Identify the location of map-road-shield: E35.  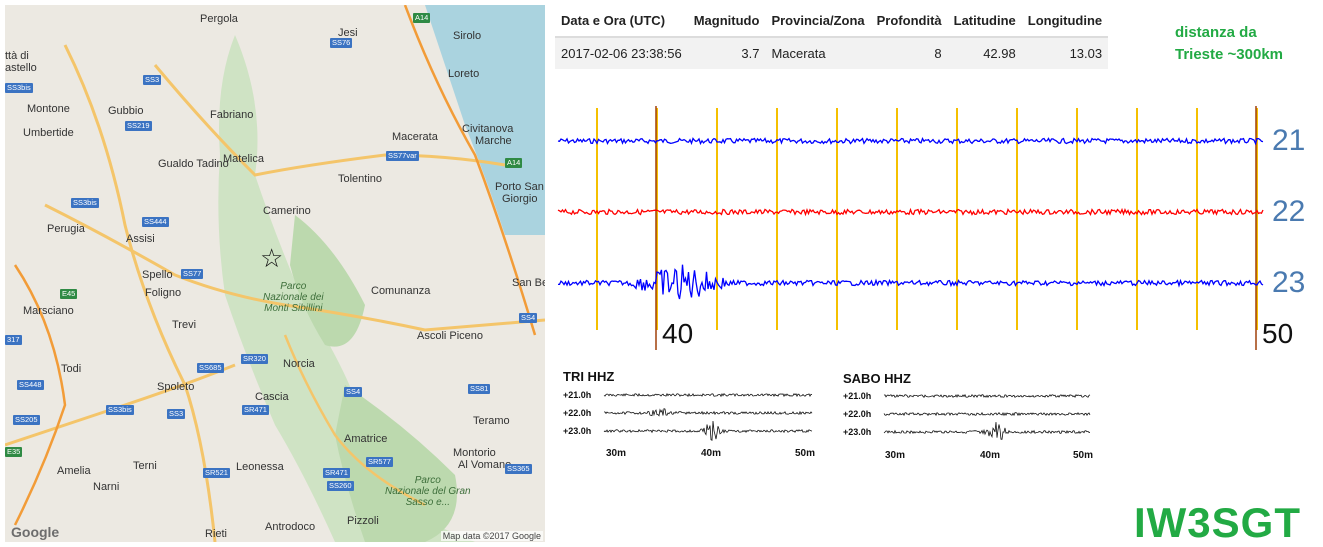
(14, 452).